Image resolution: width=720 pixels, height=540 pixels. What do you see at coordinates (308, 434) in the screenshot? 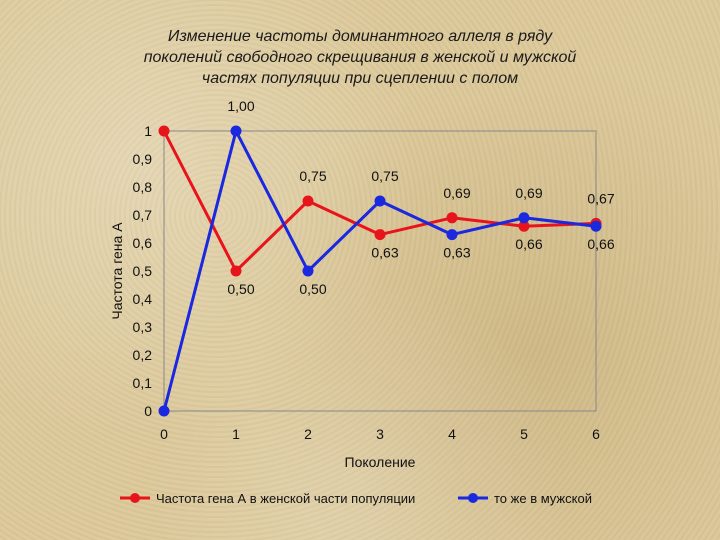
I see `x-tick-label-2: 2` at bounding box center [308, 434].